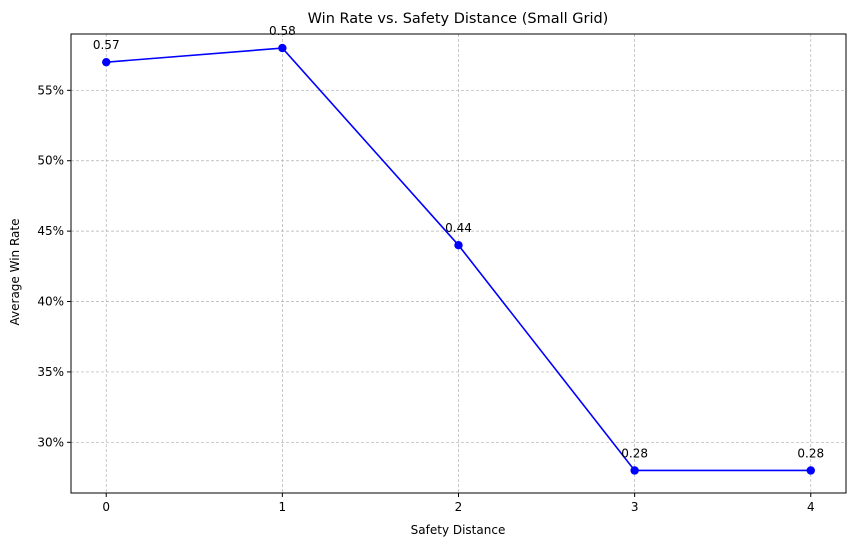  What do you see at coordinates (459, 507) in the screenshot?
I see `x-tick-label: 2` at bounding box center [459, 507].